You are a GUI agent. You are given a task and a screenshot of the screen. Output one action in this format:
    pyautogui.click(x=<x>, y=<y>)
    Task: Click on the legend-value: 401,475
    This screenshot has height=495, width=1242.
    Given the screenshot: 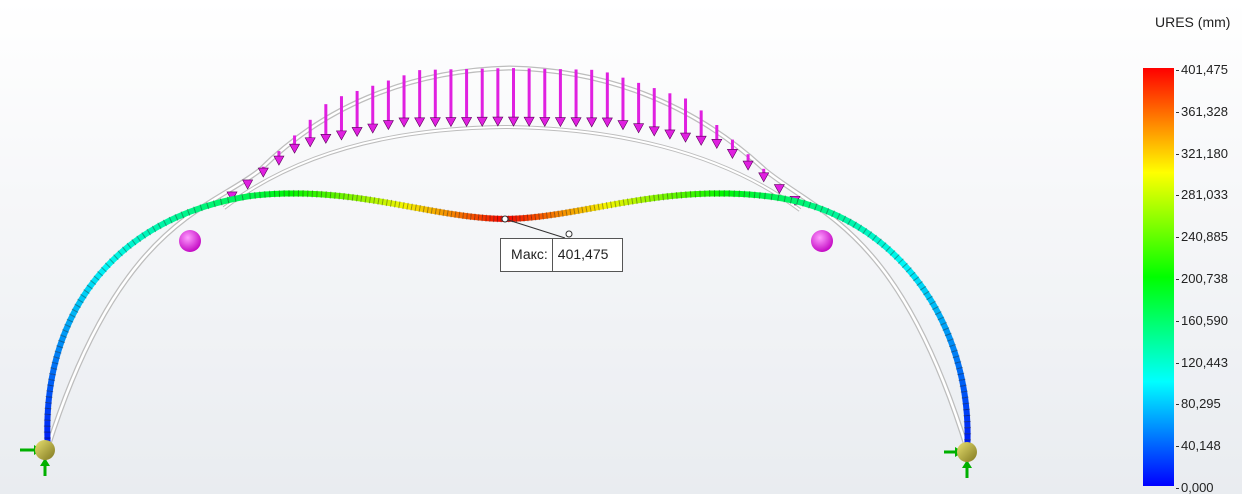 What is the action you would take?
    pyautogui.click(x=1204, y=69)
    